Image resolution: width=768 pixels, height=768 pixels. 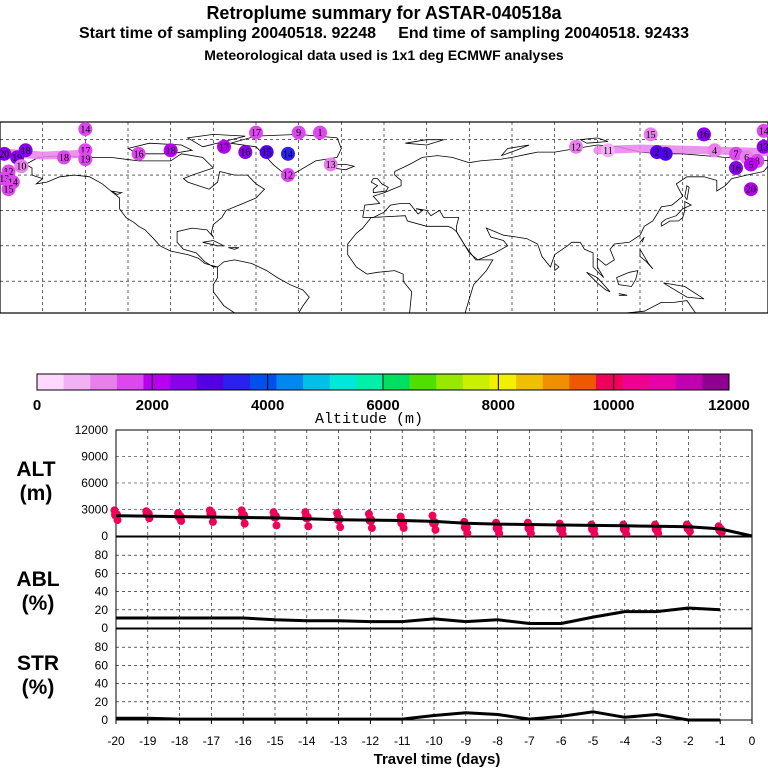 I want to click on y-tick-label: 20, so click(x=102, y=610).